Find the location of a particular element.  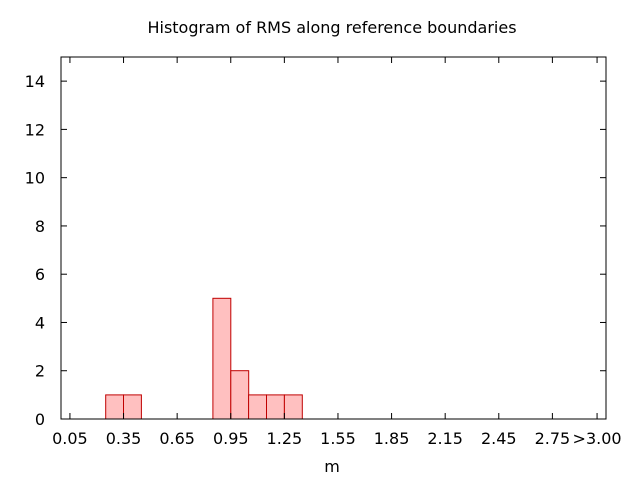

x-tick-label: 2.15 is located at coordinates (445, 438).